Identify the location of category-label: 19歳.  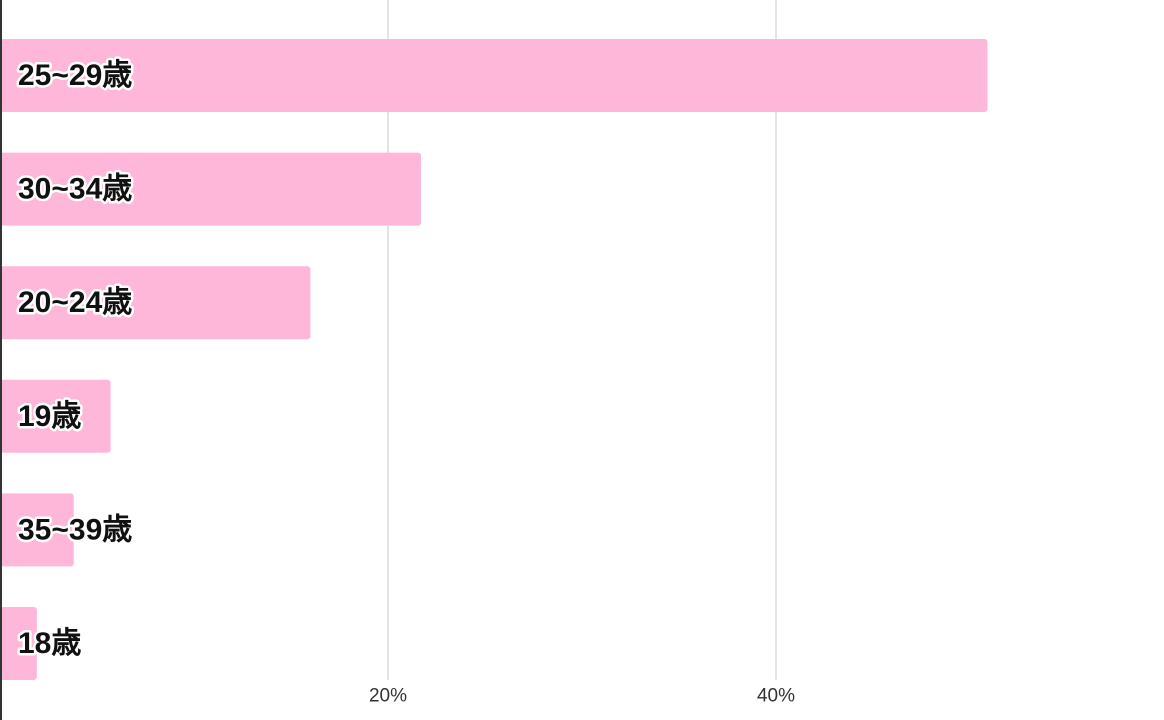
(49, 416).